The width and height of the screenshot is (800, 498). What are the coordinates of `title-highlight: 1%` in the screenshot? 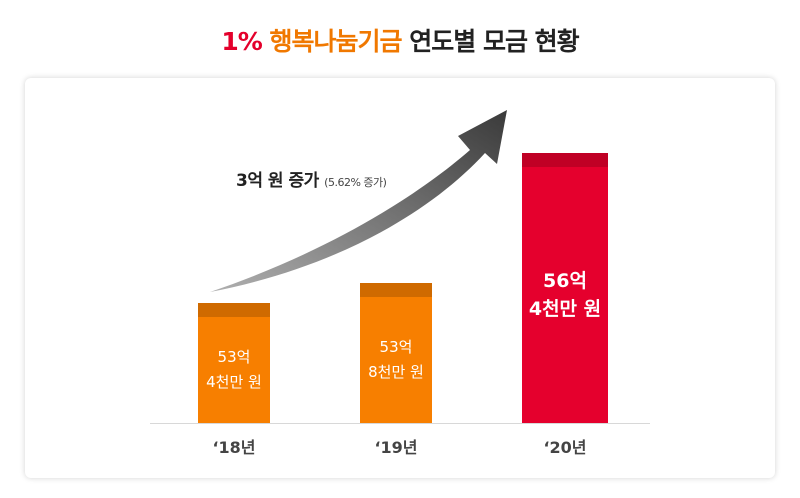 It's located at (241, 41).